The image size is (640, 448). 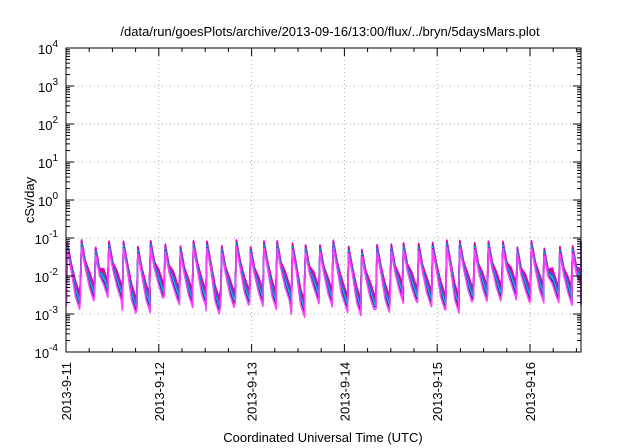 I want to click on x-tick-label: 2013-9-12, so click(x=159, y=391).